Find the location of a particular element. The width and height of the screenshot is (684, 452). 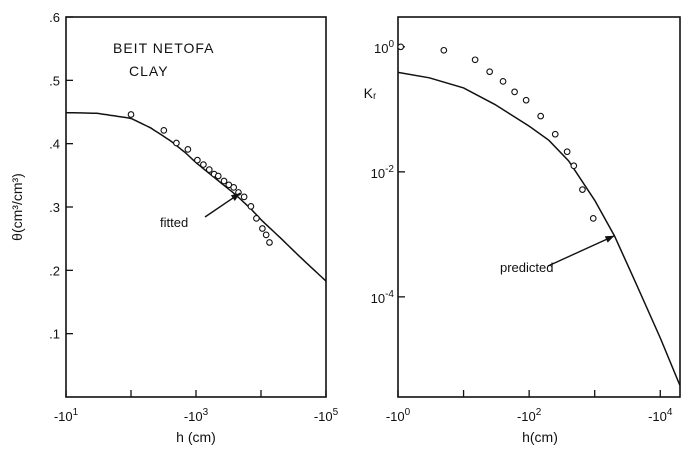

right-y-tick-label: 10⁻² is located at coordinates (383, 172).